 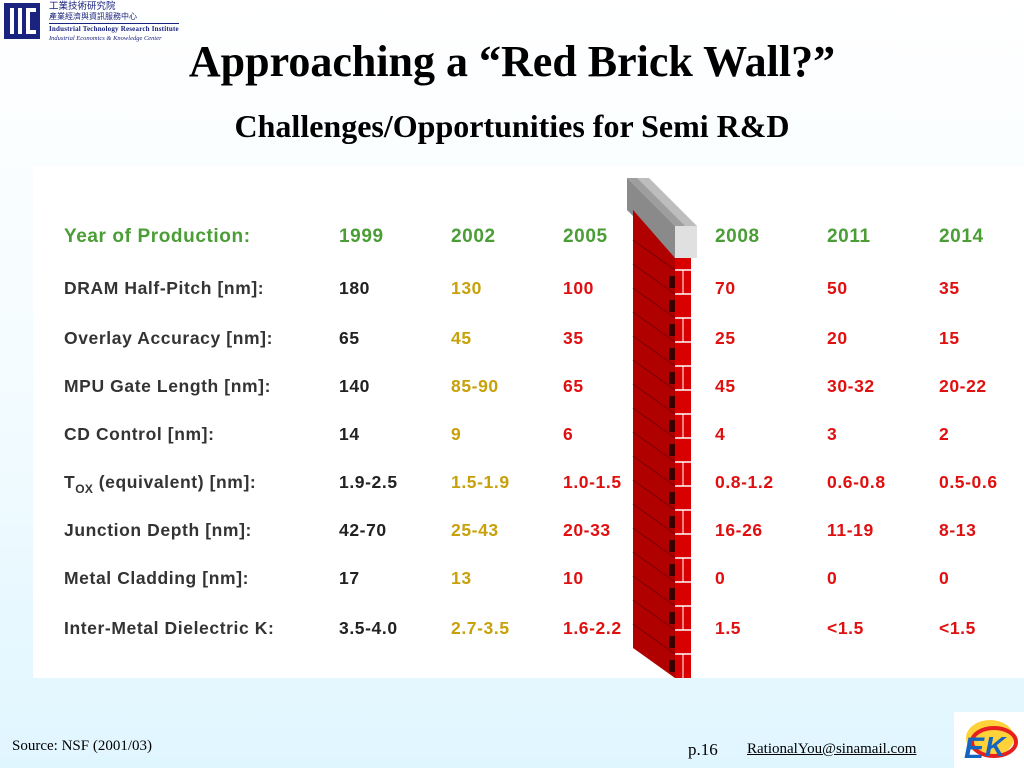 I want to click on table-cell: 1.0-1.5, so click(x=592, y=482).